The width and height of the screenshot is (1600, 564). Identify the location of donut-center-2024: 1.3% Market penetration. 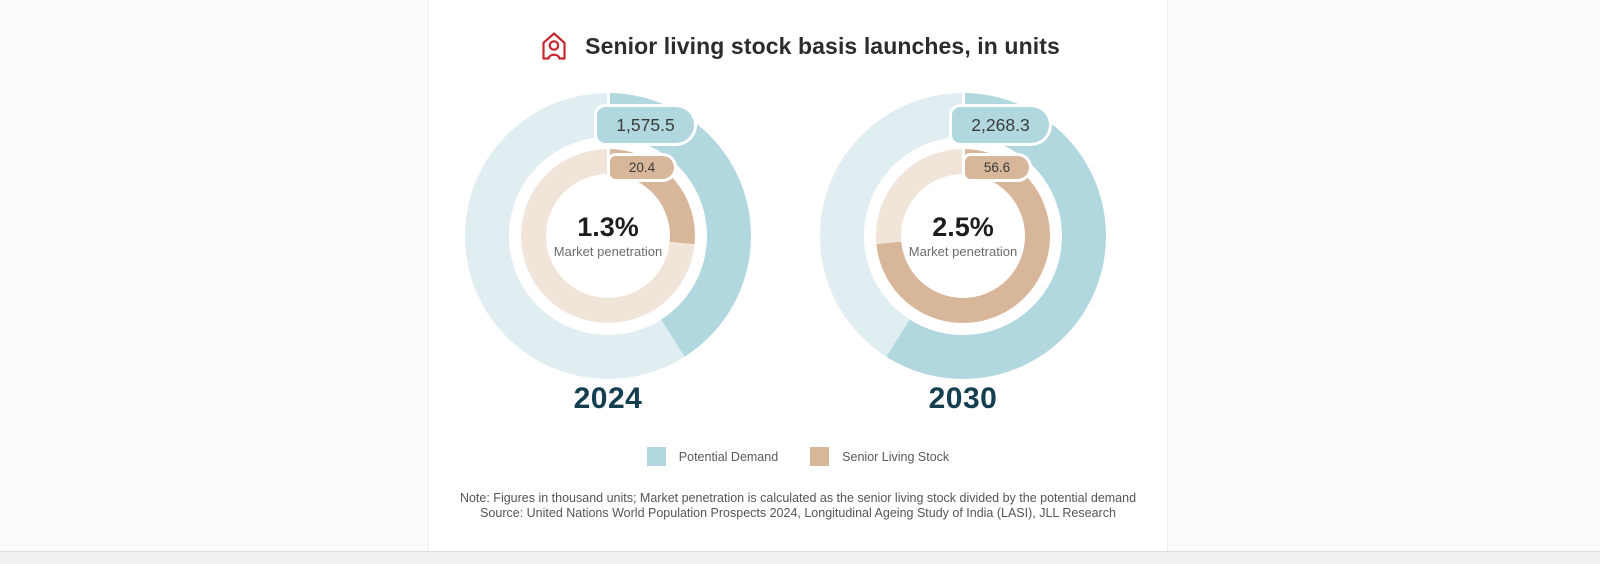
(608, 236).